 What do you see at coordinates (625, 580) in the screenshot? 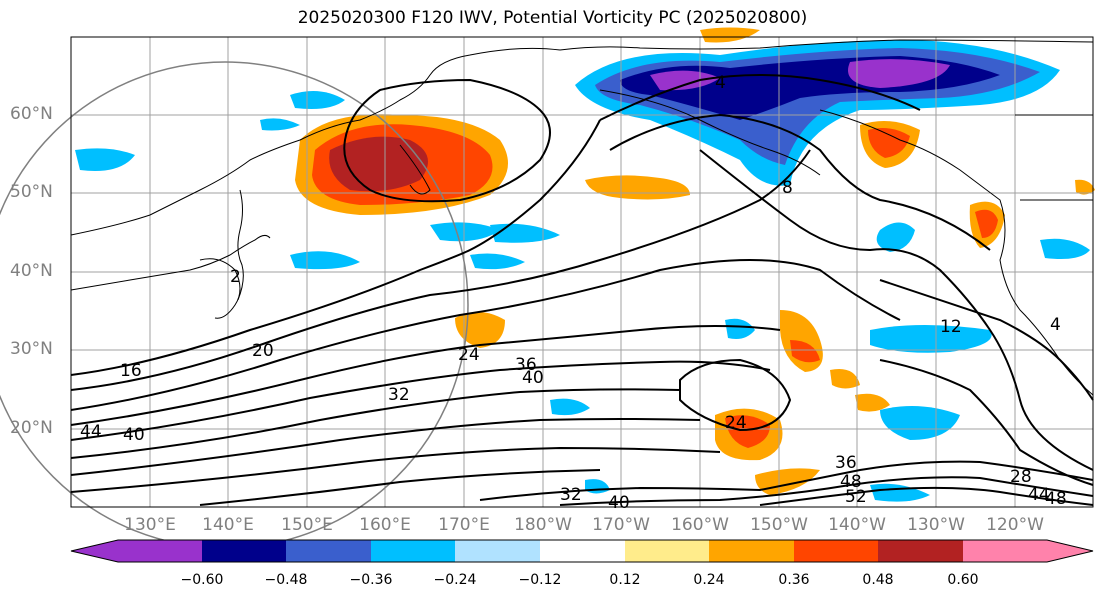
I see `colorbar-tick-label: 0.12` at bounding box center [625, 580].